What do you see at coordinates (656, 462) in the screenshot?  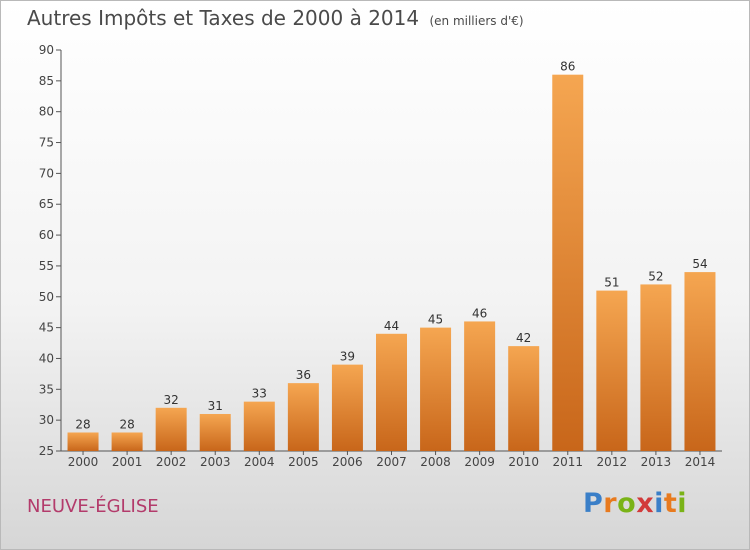 I see `x-tick-label: 2013` at bounding box center [656, 462].